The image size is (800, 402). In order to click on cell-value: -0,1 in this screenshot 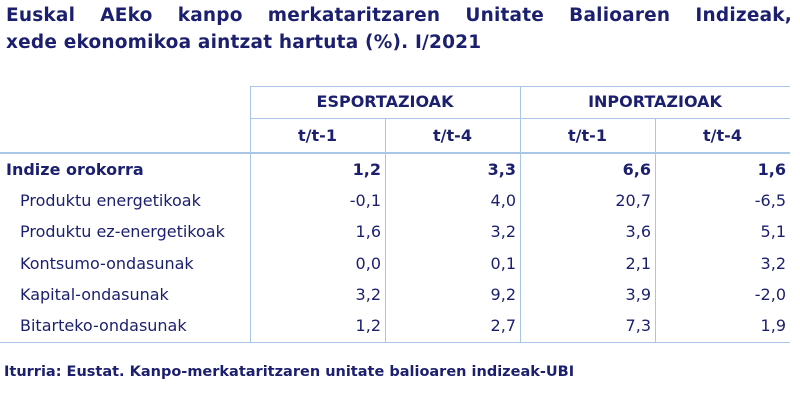, I will do `click(365, 201)`.